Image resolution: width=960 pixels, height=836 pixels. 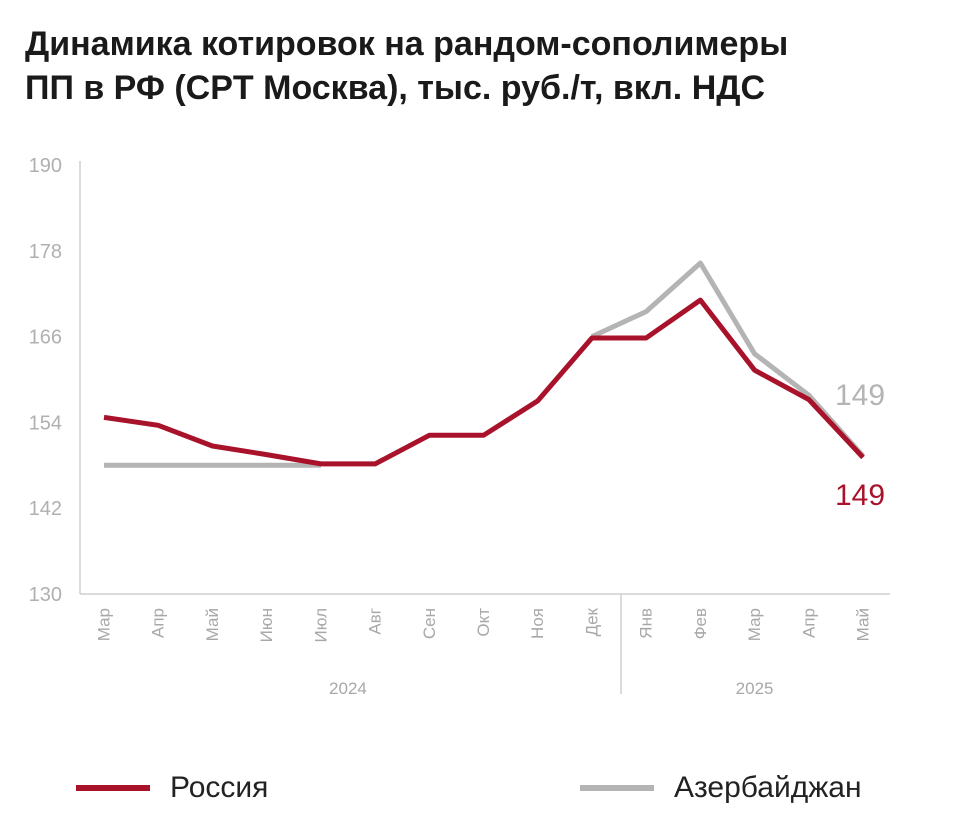 I want to click on end-label-russia: 149, so click(x=860, y=495).